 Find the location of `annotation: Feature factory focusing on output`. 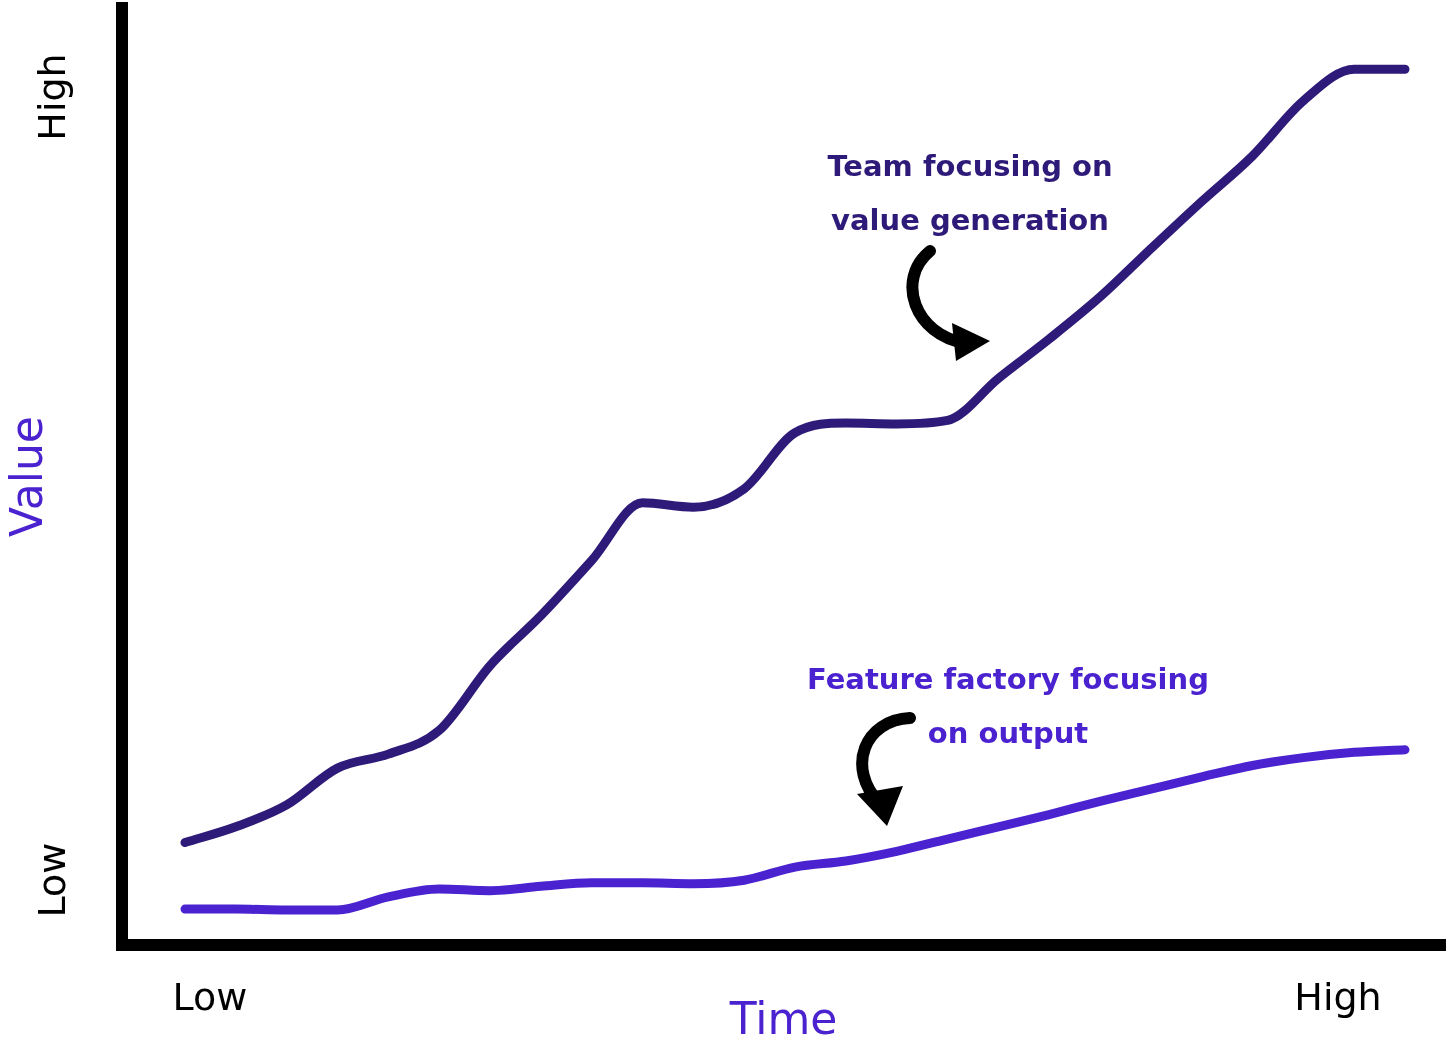

annotation: Feature factory focusing on output is located at coordinates (1008, 705).